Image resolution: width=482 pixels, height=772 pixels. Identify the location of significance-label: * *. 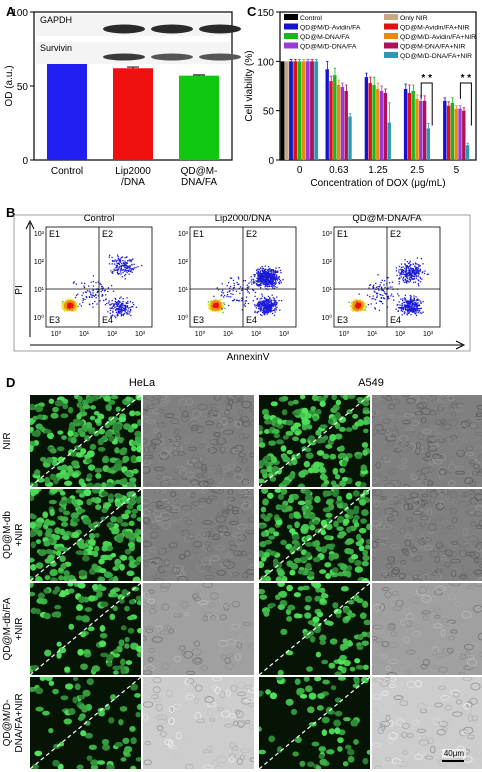
(466, 78).